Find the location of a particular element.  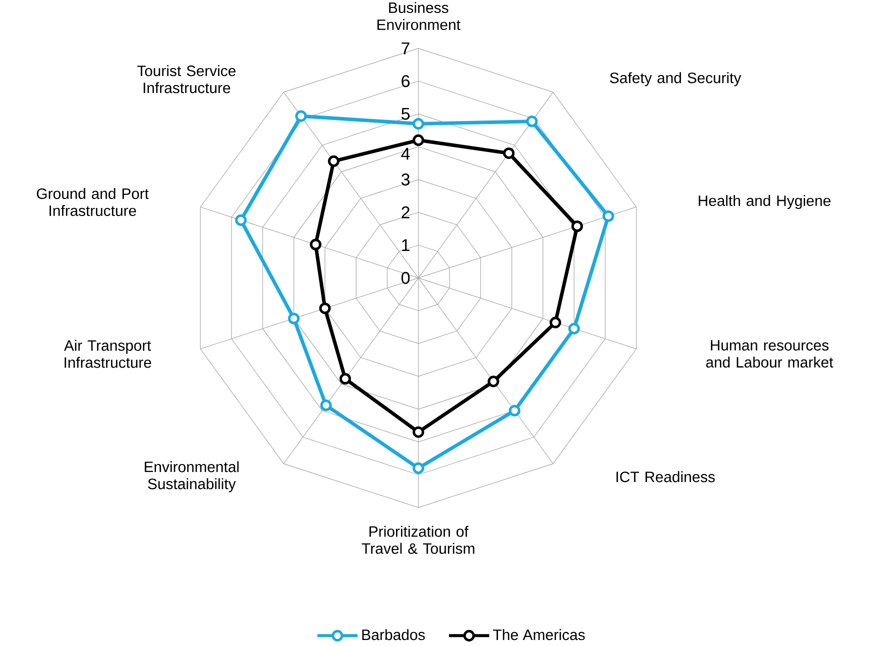

spoke-label: ICT Readiness is located at coordinates (665, 476).